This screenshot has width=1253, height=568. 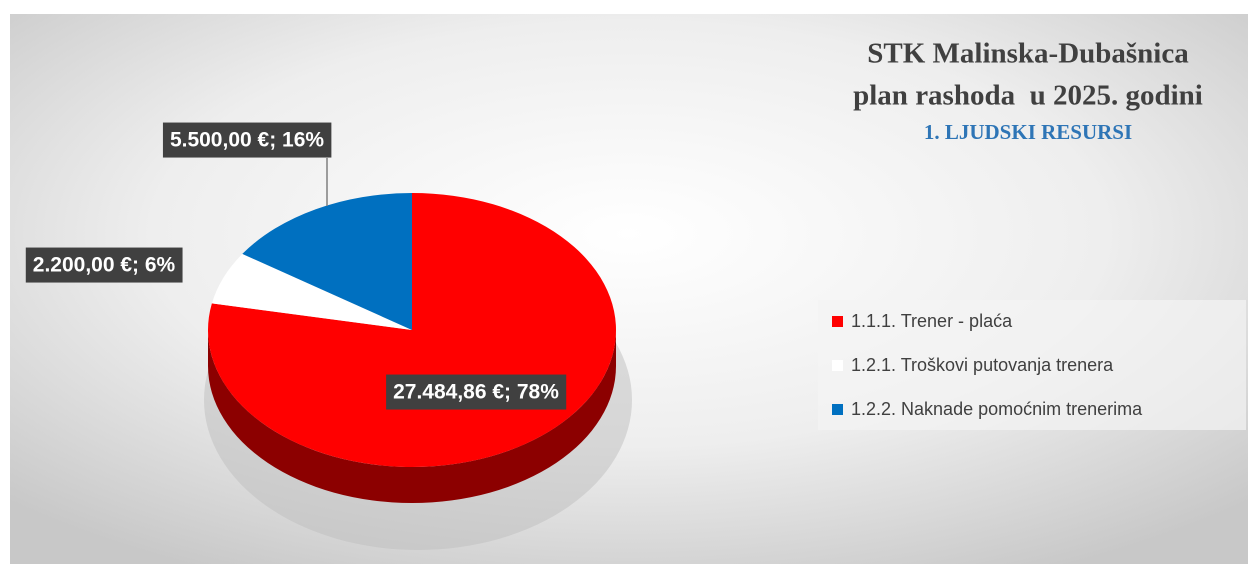 I want to click on legend-label: 1.2.2. Naknade pomoćnim trenerima, so click(x=997, y=409).